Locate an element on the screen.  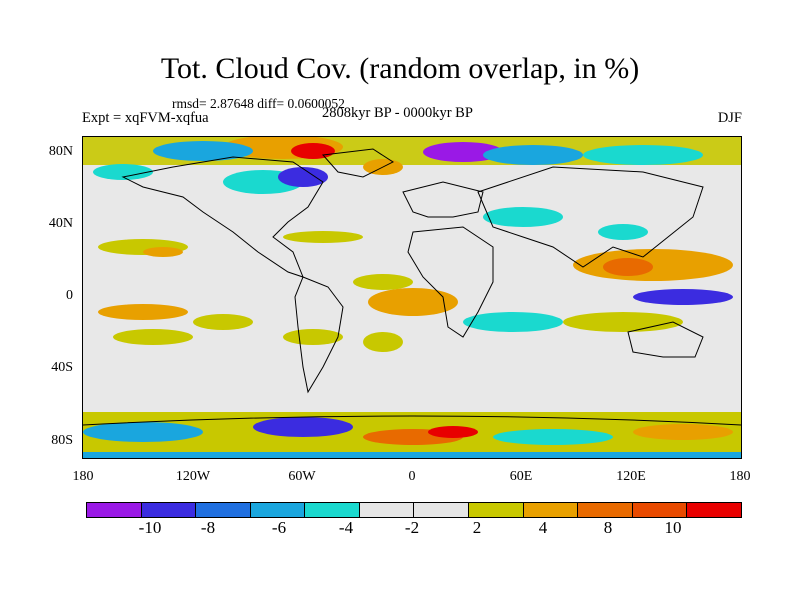
y-label-0: 0 is located at coordinates (69, 295).